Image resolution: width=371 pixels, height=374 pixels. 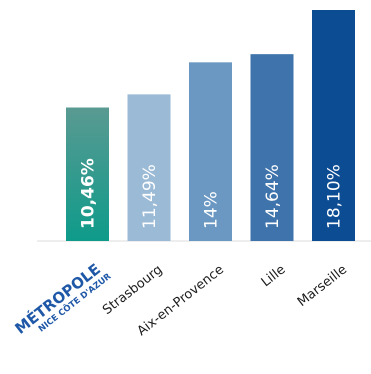 I want to click on category-label-3: Lille, so click(x=274, y=276).